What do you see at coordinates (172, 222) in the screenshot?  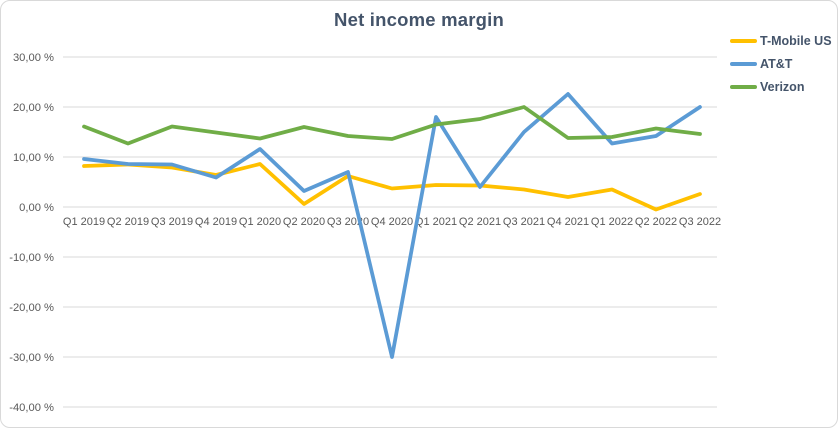 I see `x-axis-tick-label: Q3 2019` at bounding box center [172, 222].